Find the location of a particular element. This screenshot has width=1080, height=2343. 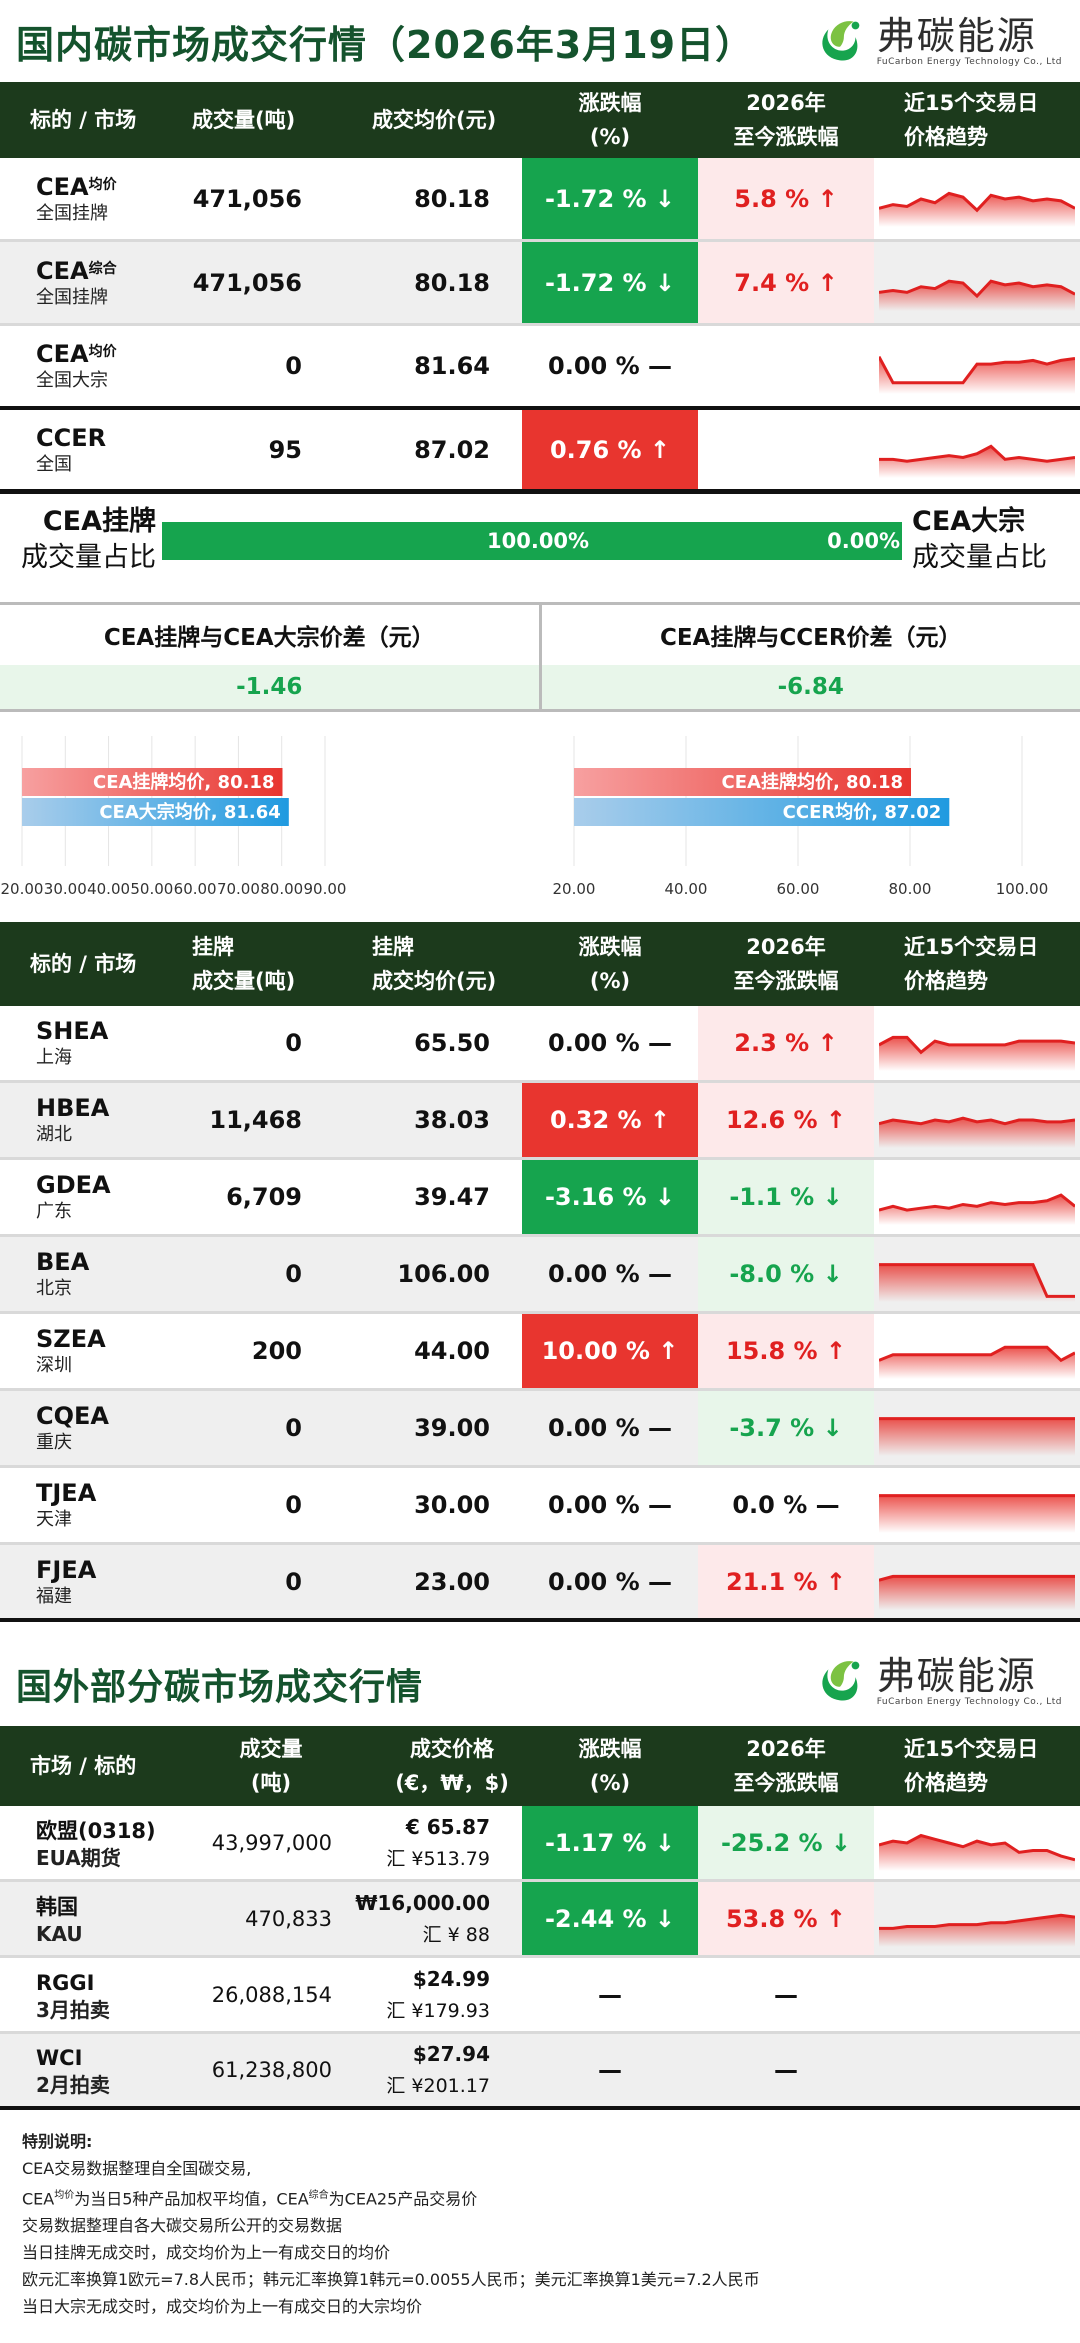

row-fx-price: 汇 ¥ 88 is located at coordinates (456, 1934).